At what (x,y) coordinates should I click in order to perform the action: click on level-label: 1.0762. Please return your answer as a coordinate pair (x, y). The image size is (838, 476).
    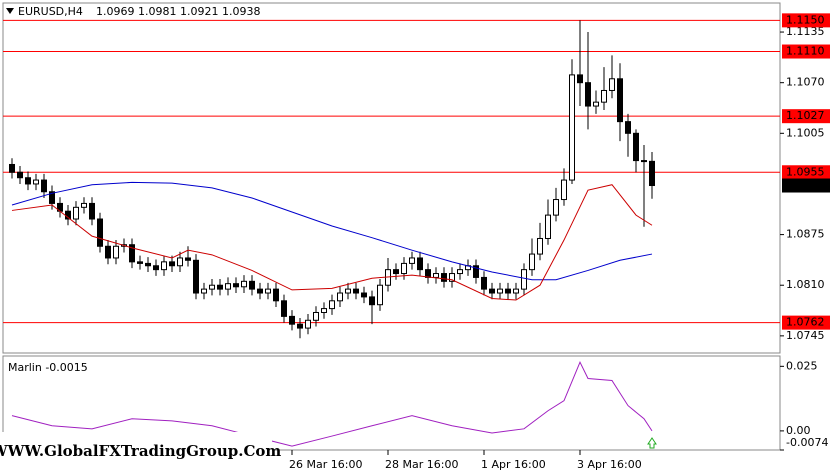
    Looking at the image, I should click on (805, 322).